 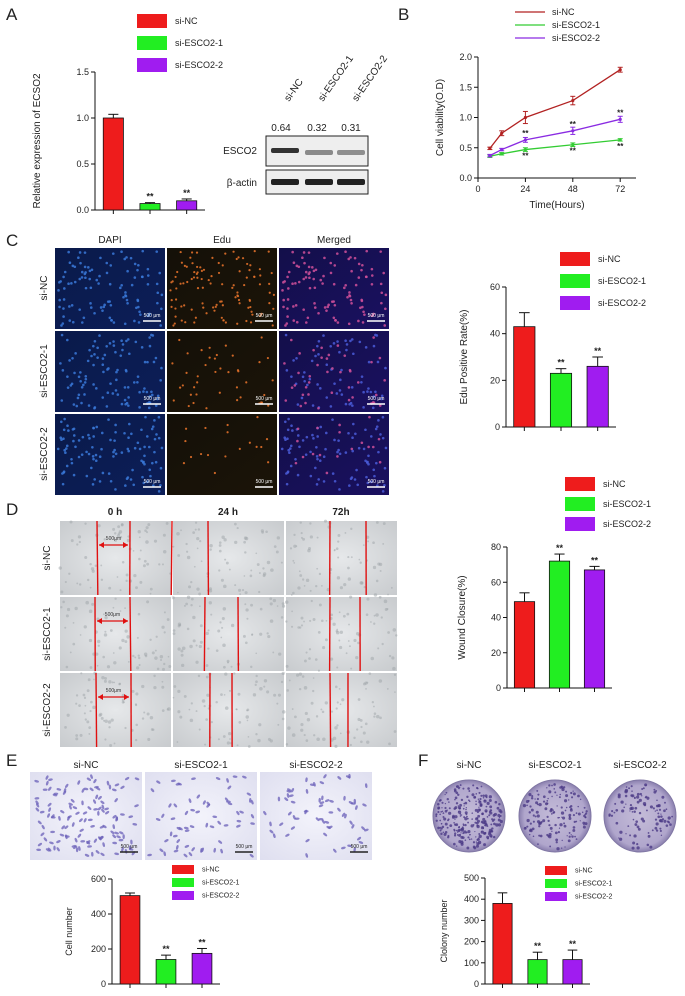 I want to click on data-point, so click(x=502, y=154).